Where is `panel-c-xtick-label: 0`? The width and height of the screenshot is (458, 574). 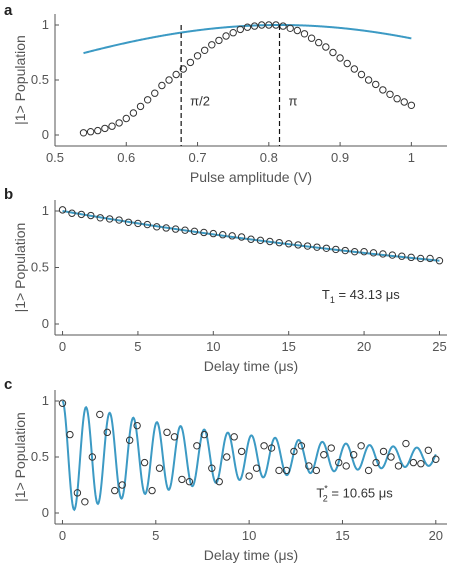 panel-c-xtick-label: 0 is located at coordinates (62, 535).